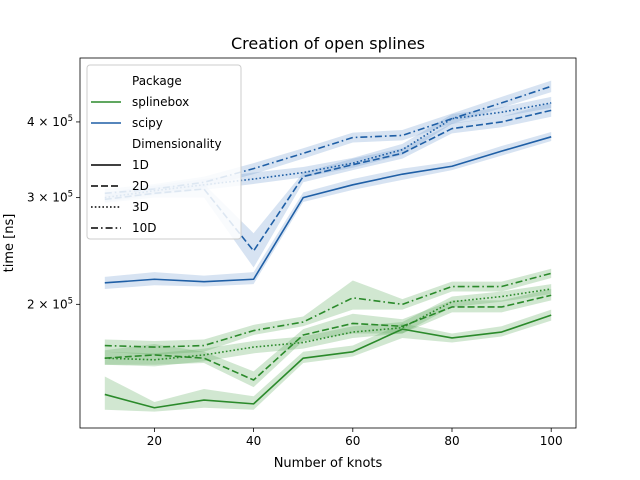  What do you see at coordinates (50, 303) in the screenshot?
I see `y-tick-label: 2 × 105` at bounding box center [50, 303].